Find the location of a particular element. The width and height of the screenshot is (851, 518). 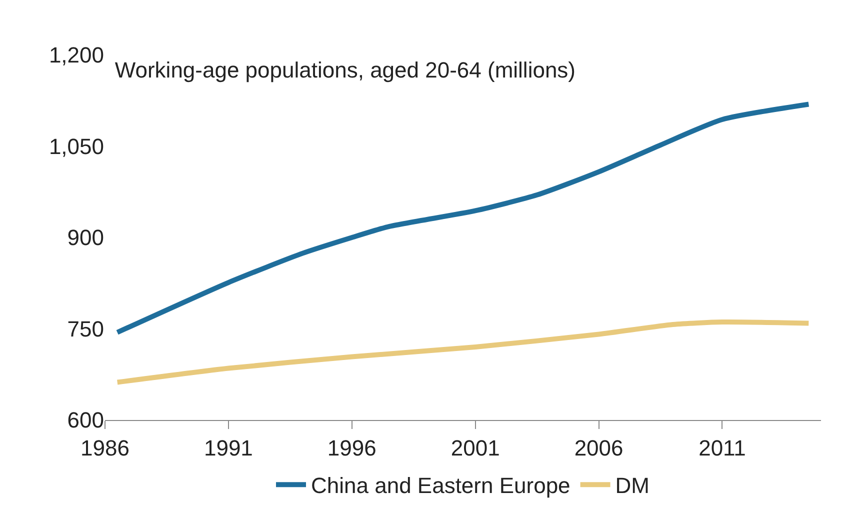

y-tick-label: 900 is located at coordinates (85, 237).